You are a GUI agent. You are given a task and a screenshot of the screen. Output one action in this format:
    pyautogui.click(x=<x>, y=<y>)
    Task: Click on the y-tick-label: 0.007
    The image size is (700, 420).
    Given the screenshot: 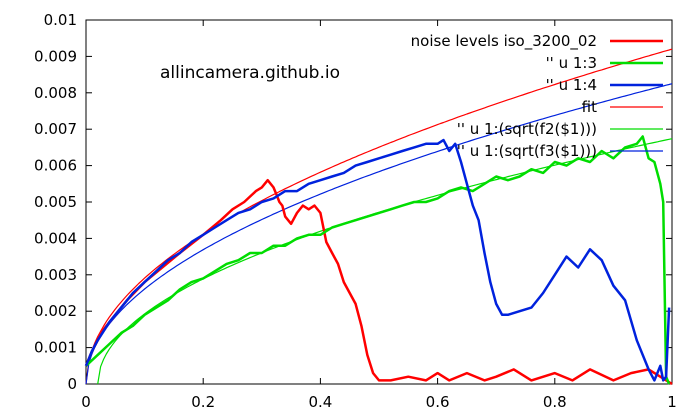 What is the action you would take?
    pyautogui.click(x=55, y=129)
    